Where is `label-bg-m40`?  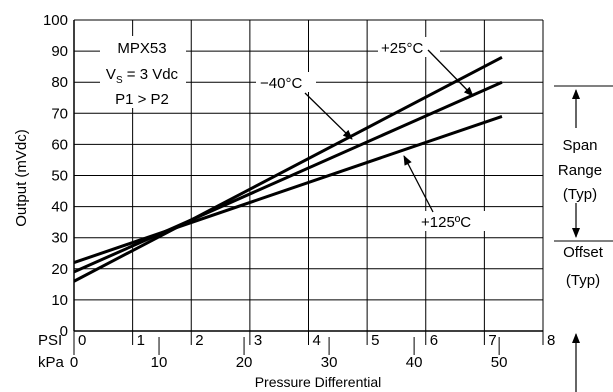 label-bg-m40 is located at coordinates (286, 82).